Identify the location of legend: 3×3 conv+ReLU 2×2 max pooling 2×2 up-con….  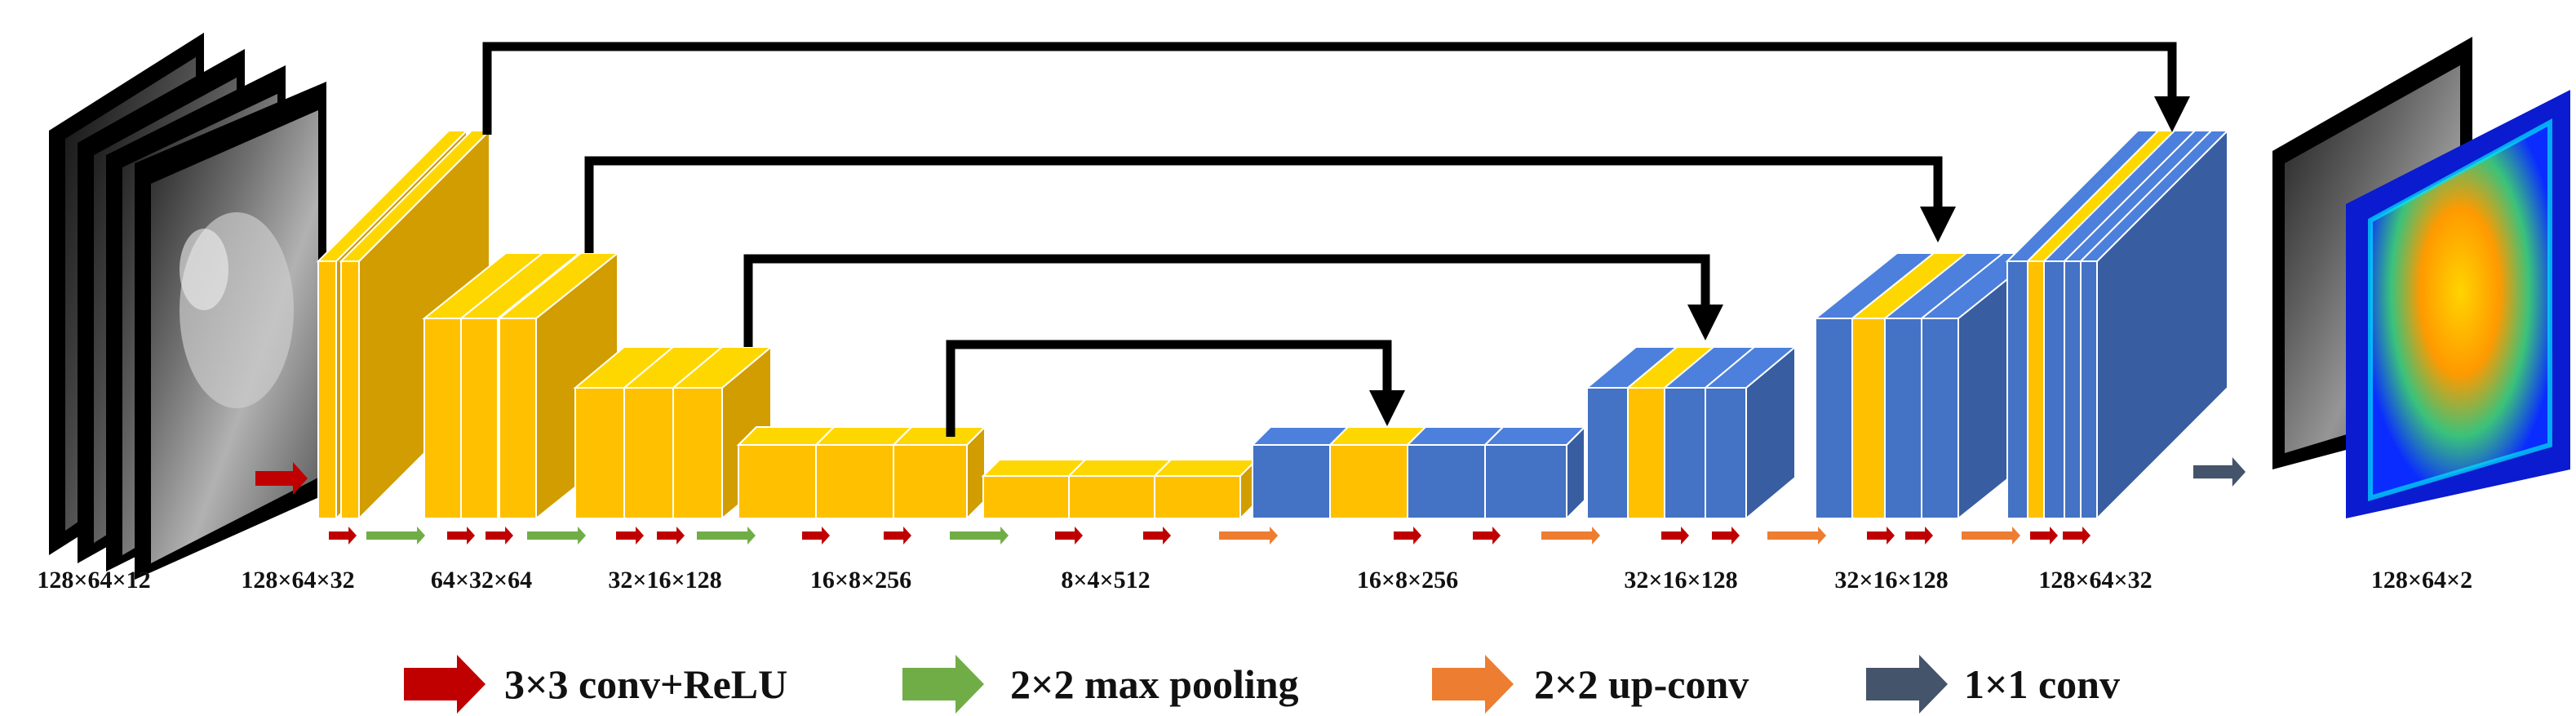
(1262, 684).